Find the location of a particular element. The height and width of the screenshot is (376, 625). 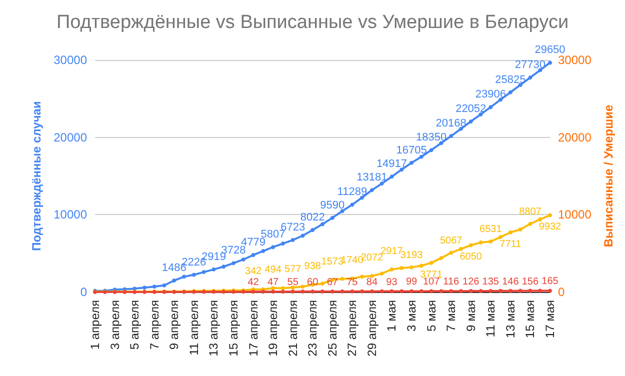

x-tick-label: 11 апреля is located at coordinates (193, 328).